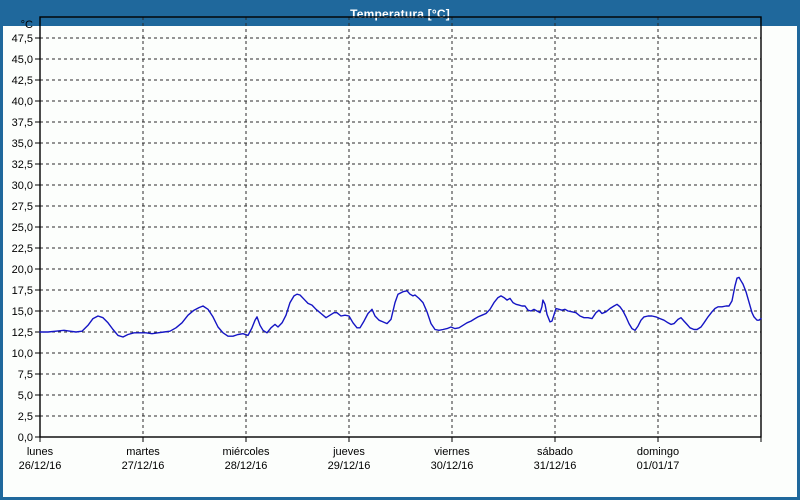 The image size is (800, 500). What do you see at coordinates (452, 466) in the screenshot?
I see `day-date-label: 30/12/16` at bounding box center [452, 466].